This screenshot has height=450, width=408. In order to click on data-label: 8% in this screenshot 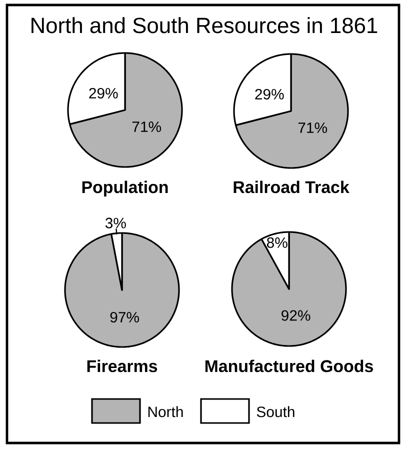, I will do `click(277, 242)`.